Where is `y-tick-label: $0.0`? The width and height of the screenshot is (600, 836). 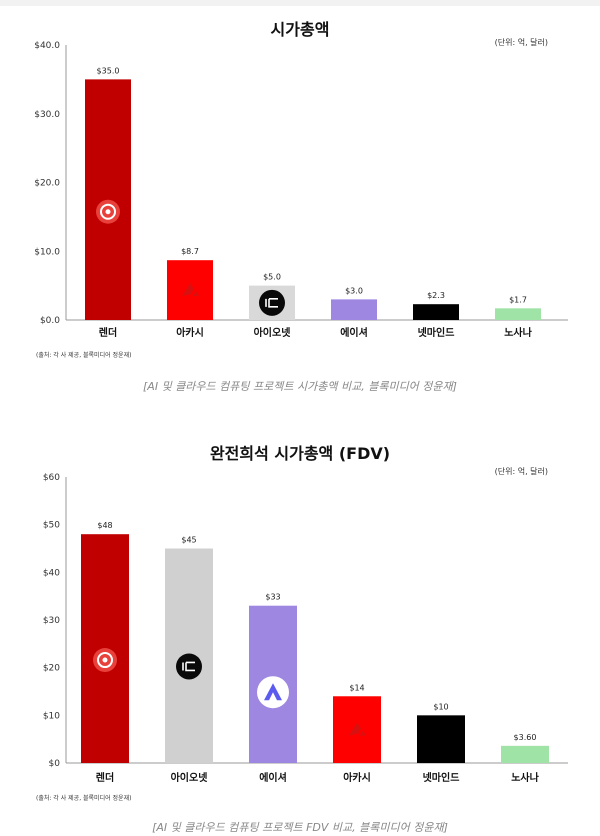 y-tick-label: $0.0 is located at coordinates (50, 321).